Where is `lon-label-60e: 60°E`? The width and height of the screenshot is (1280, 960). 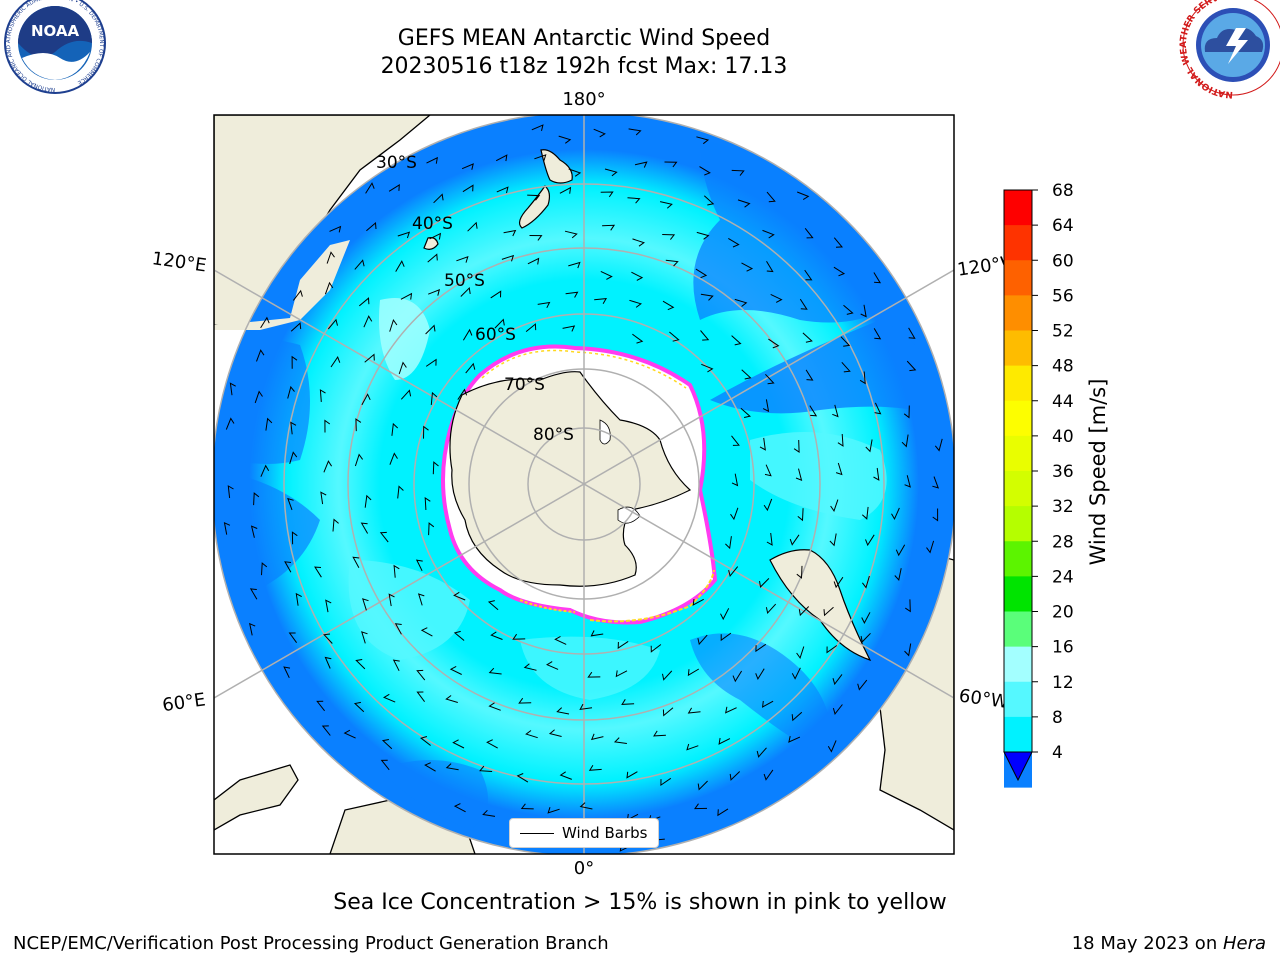
lon-label-60e: 60°E is located at coordinates (184, 702).